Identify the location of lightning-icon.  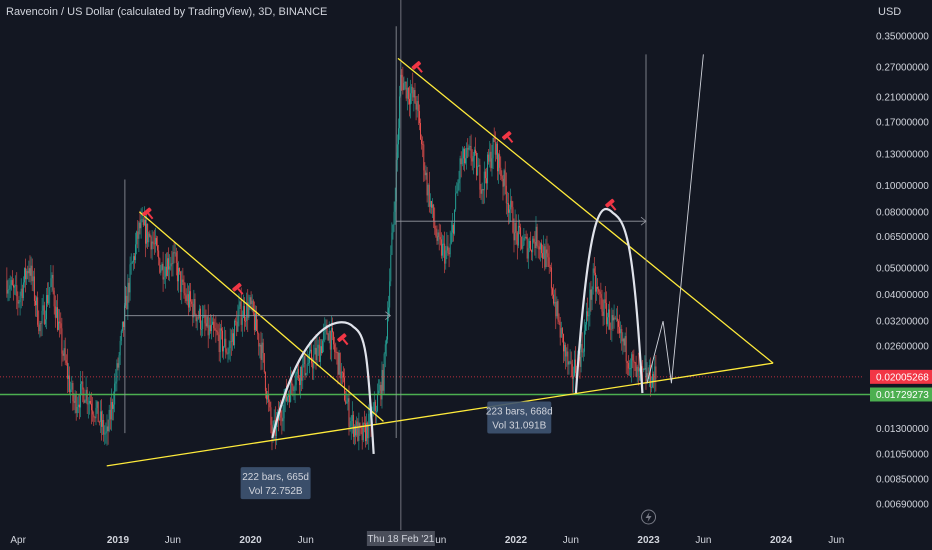
(649, 517).